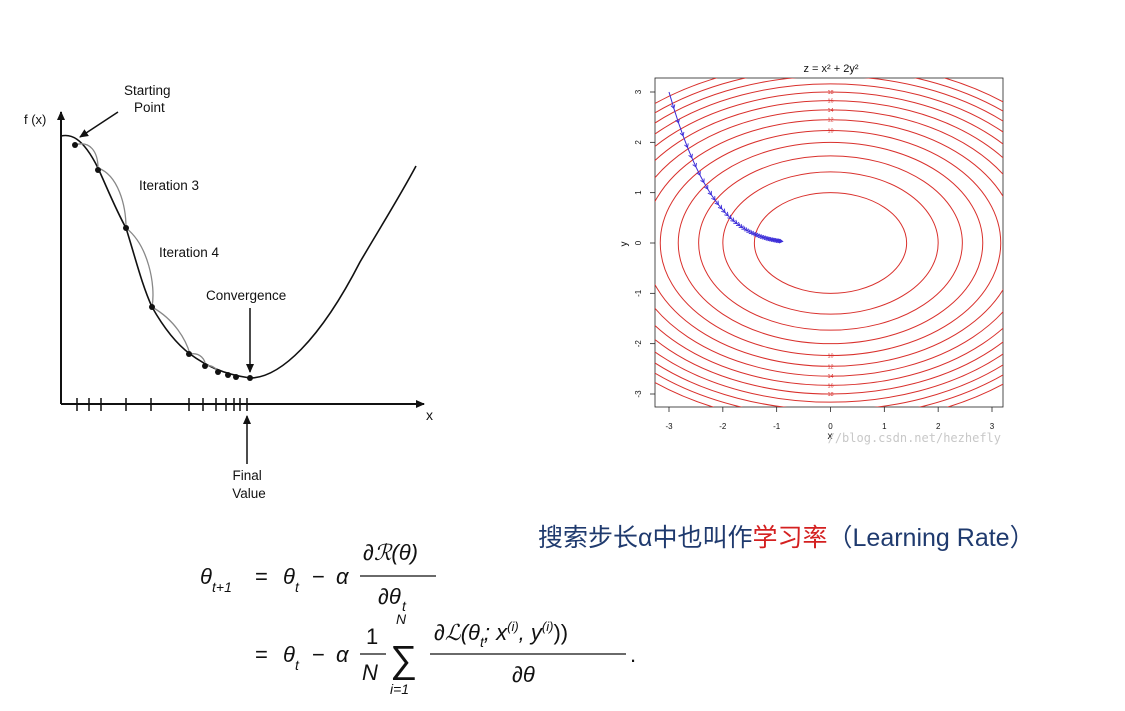 The height and width of the screenshot is (711, 1125). Describe the element at coordinates (726, 167) in the screenshot. I see `descent-path` at that location.